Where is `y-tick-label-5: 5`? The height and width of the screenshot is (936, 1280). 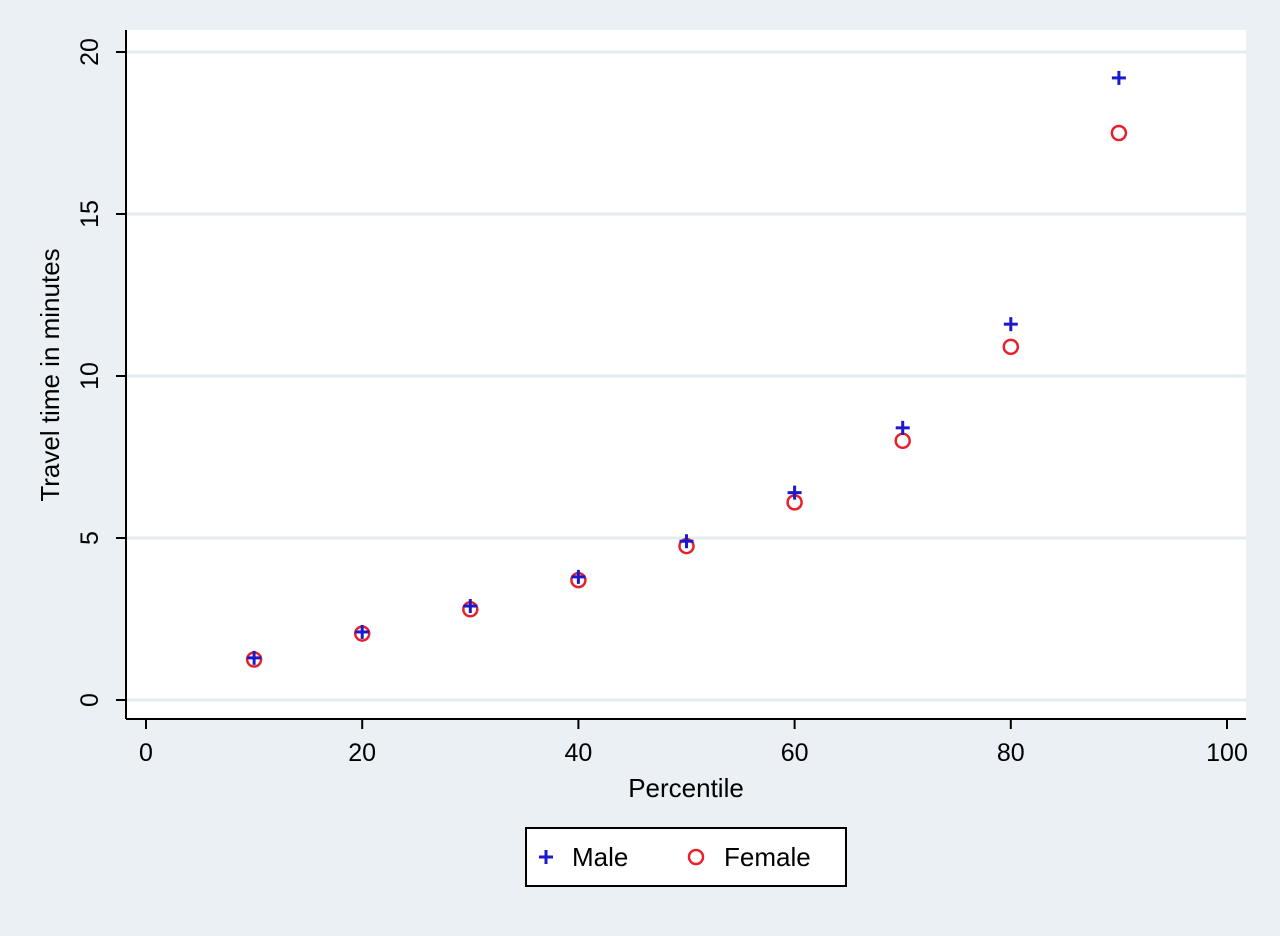 y-tick-label-5: 5 is located at coordinates (90, 538).